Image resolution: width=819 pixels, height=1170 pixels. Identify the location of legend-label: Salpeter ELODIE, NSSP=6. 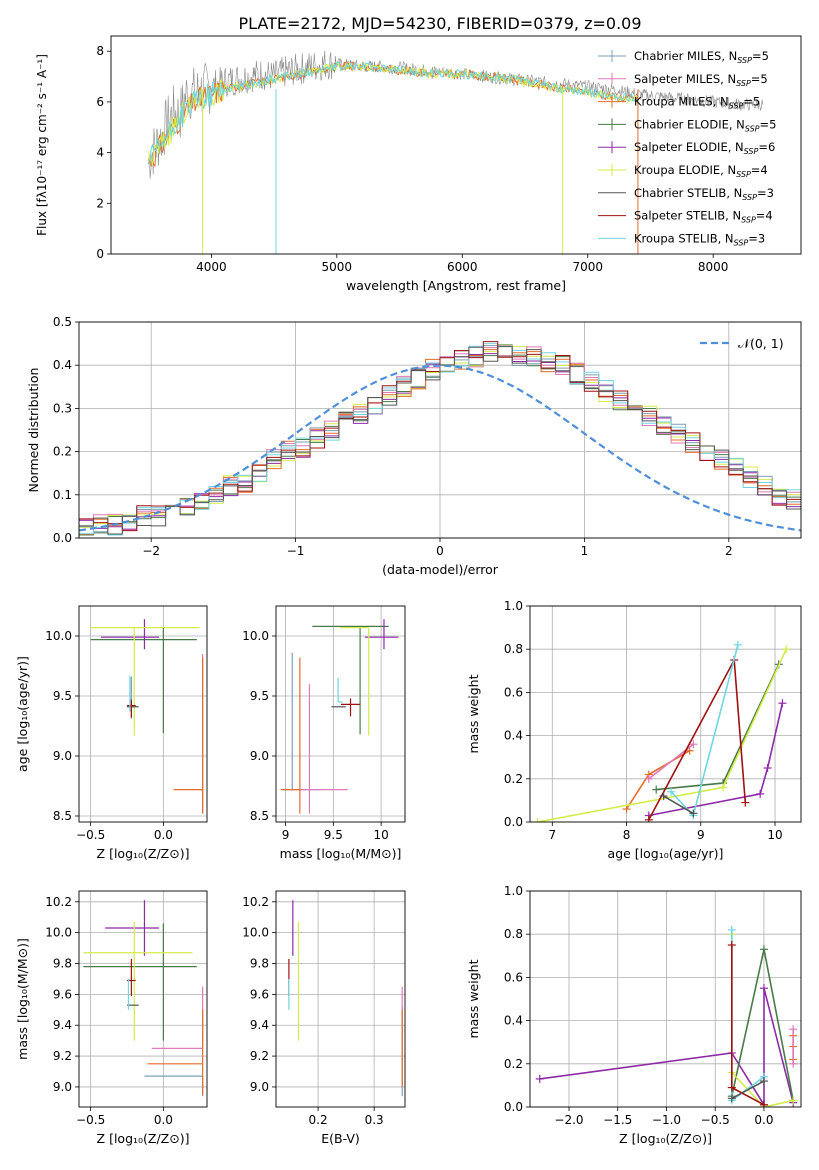
(704, 148).